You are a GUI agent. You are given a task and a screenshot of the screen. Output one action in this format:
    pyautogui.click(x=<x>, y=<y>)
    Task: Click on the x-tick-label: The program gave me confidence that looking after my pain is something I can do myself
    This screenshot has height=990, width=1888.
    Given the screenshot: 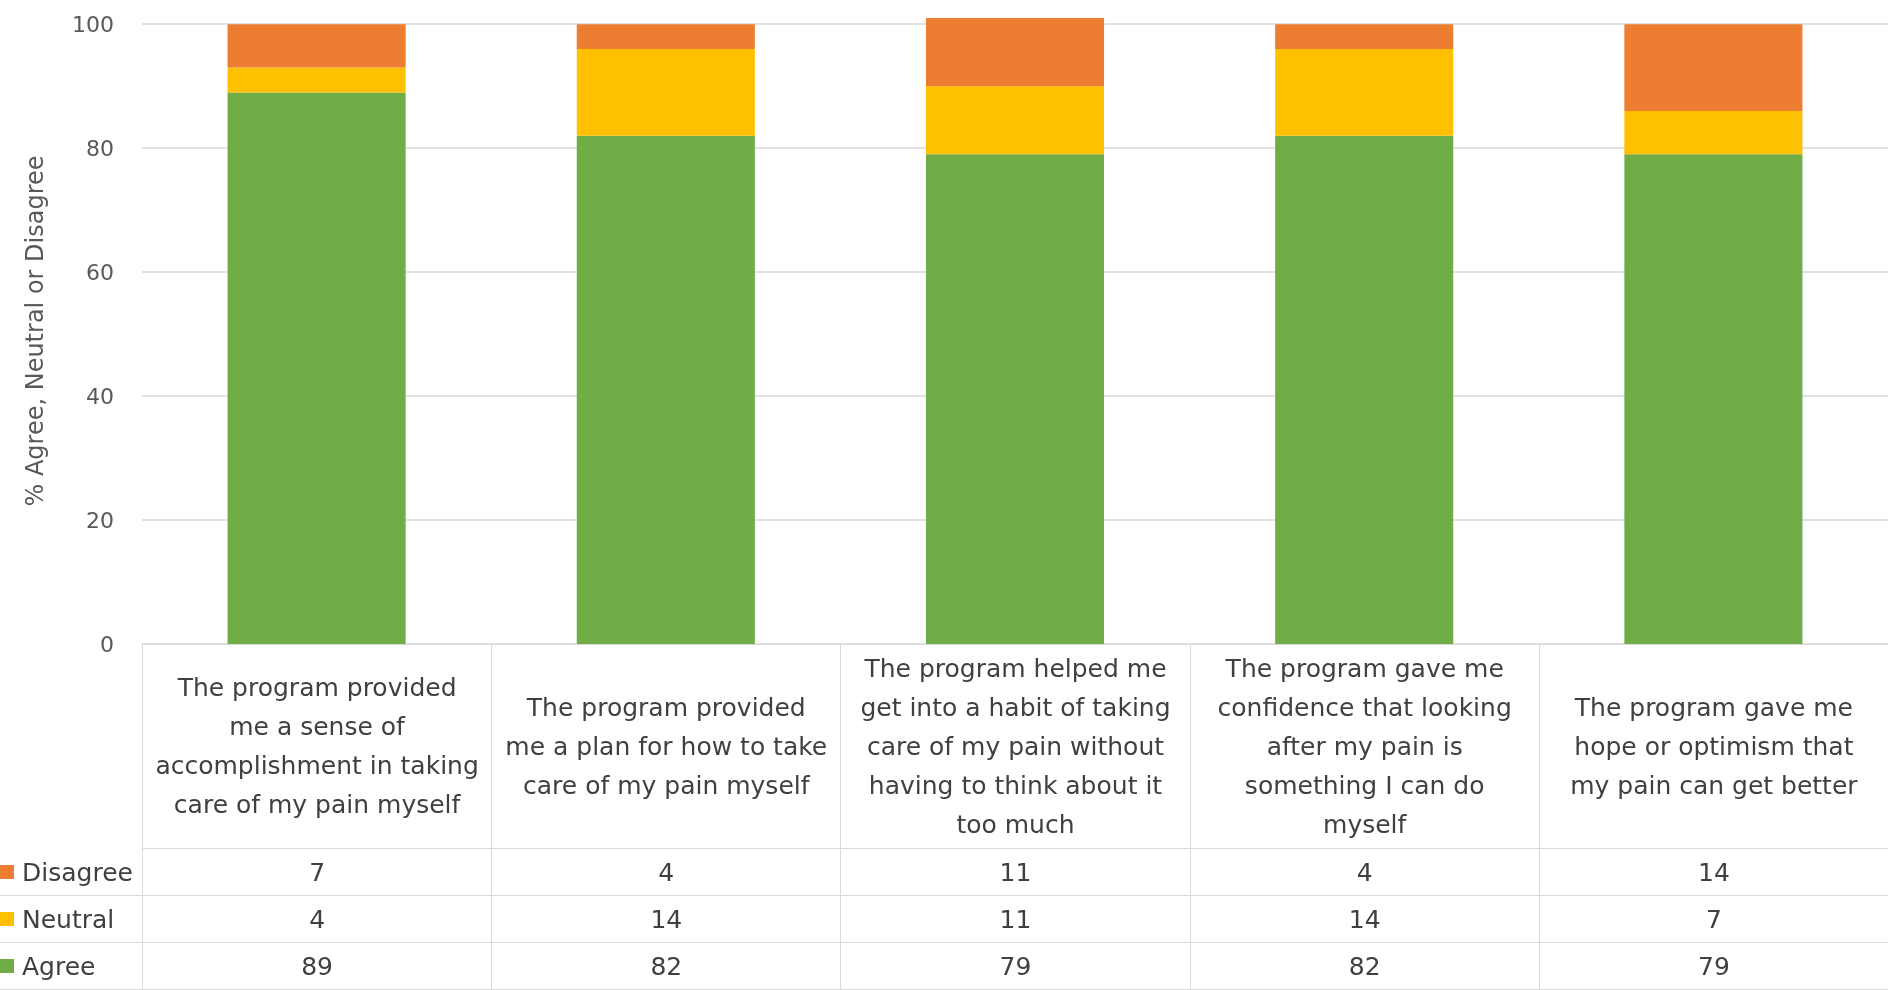 What is the action you would take?
    pyautogui.click(x=1364, y=746)
    